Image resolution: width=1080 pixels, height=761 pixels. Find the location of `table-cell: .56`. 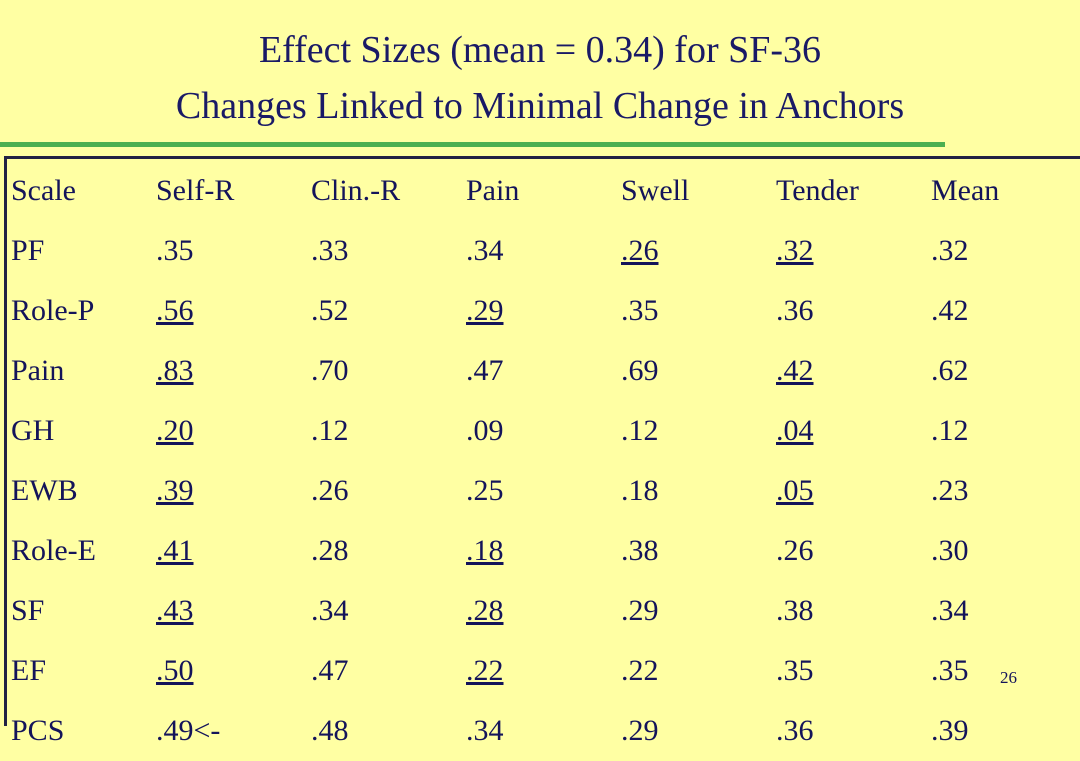

table-cell: .56 is located at coordinates (175, 310).